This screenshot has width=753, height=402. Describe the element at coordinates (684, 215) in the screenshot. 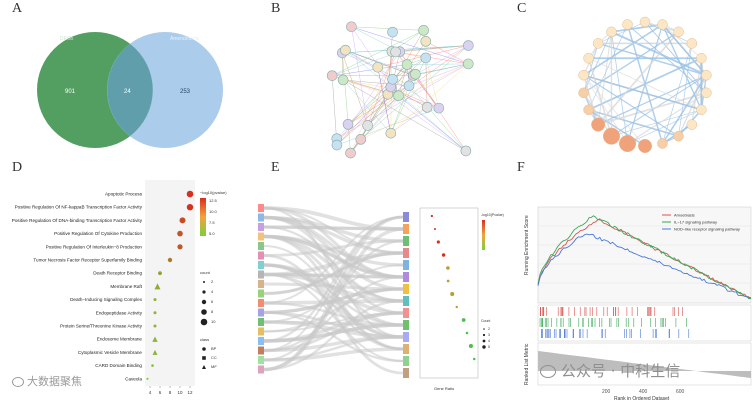

I see `gsea-legend-label: Amoebiasis` at that location.